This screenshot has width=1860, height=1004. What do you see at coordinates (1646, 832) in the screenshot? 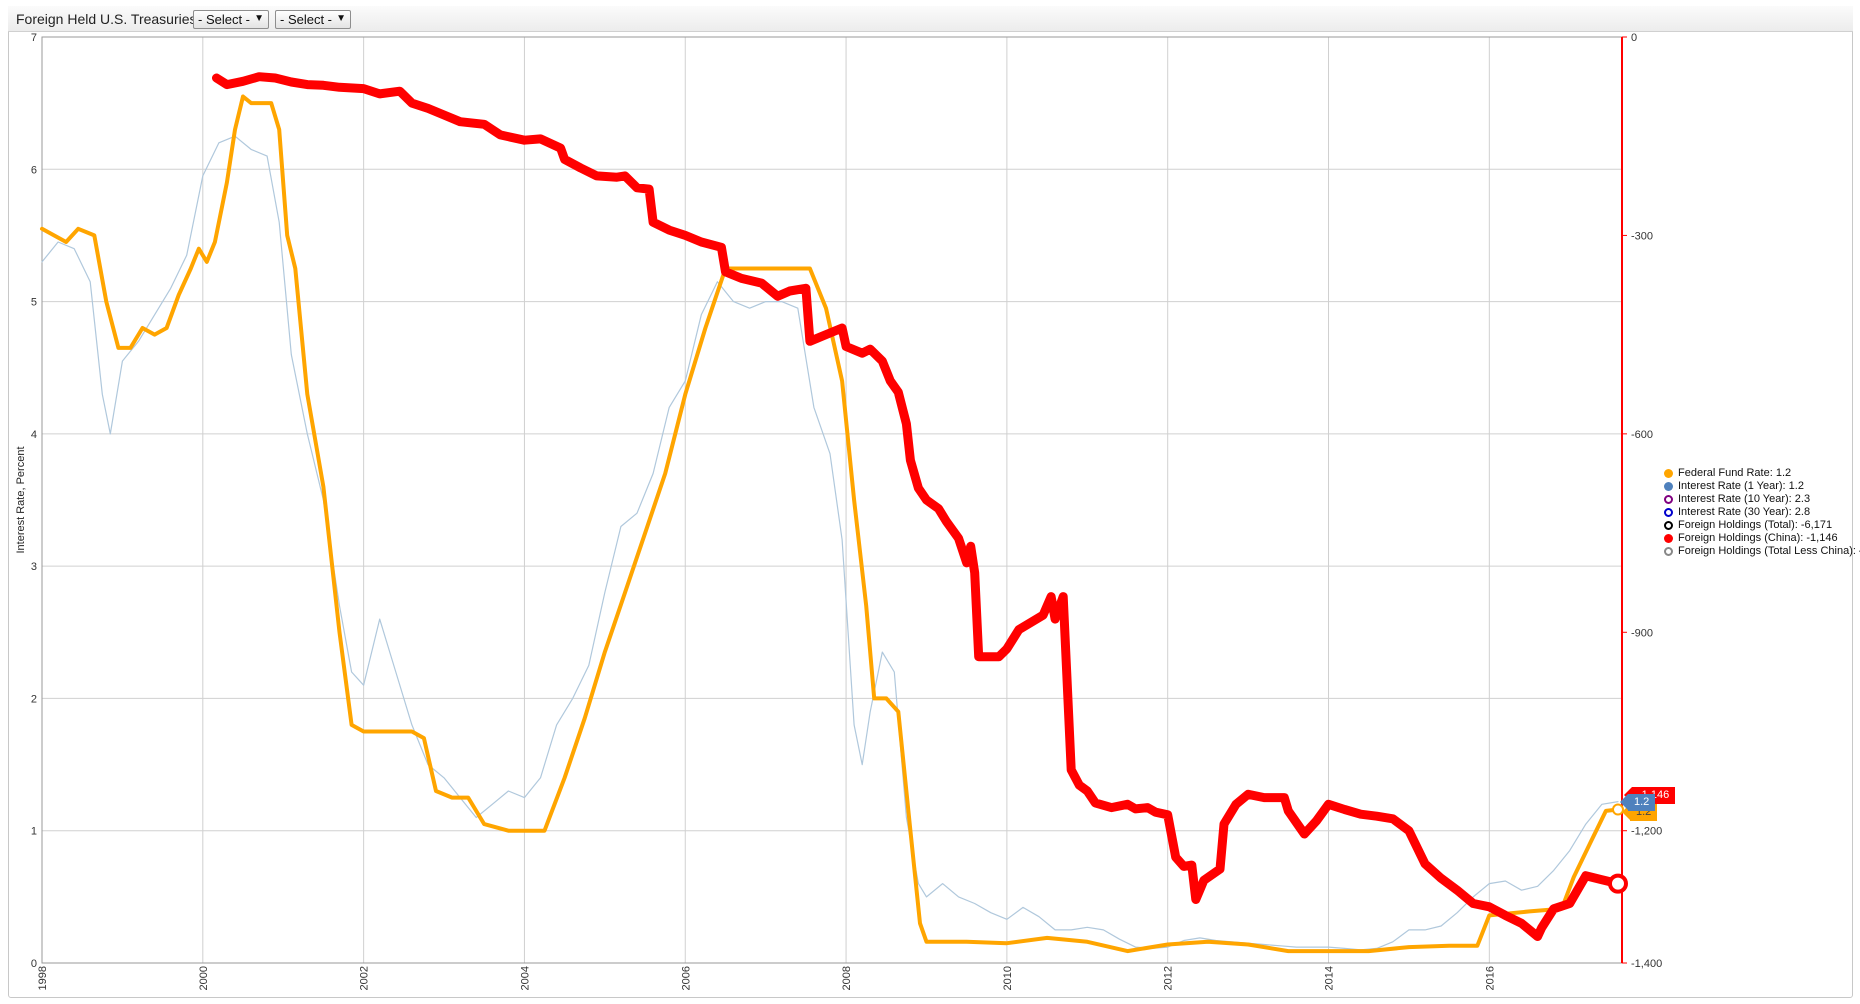
I see `y-right-tick-label: -1,200` at bounding box center [1646, 832].